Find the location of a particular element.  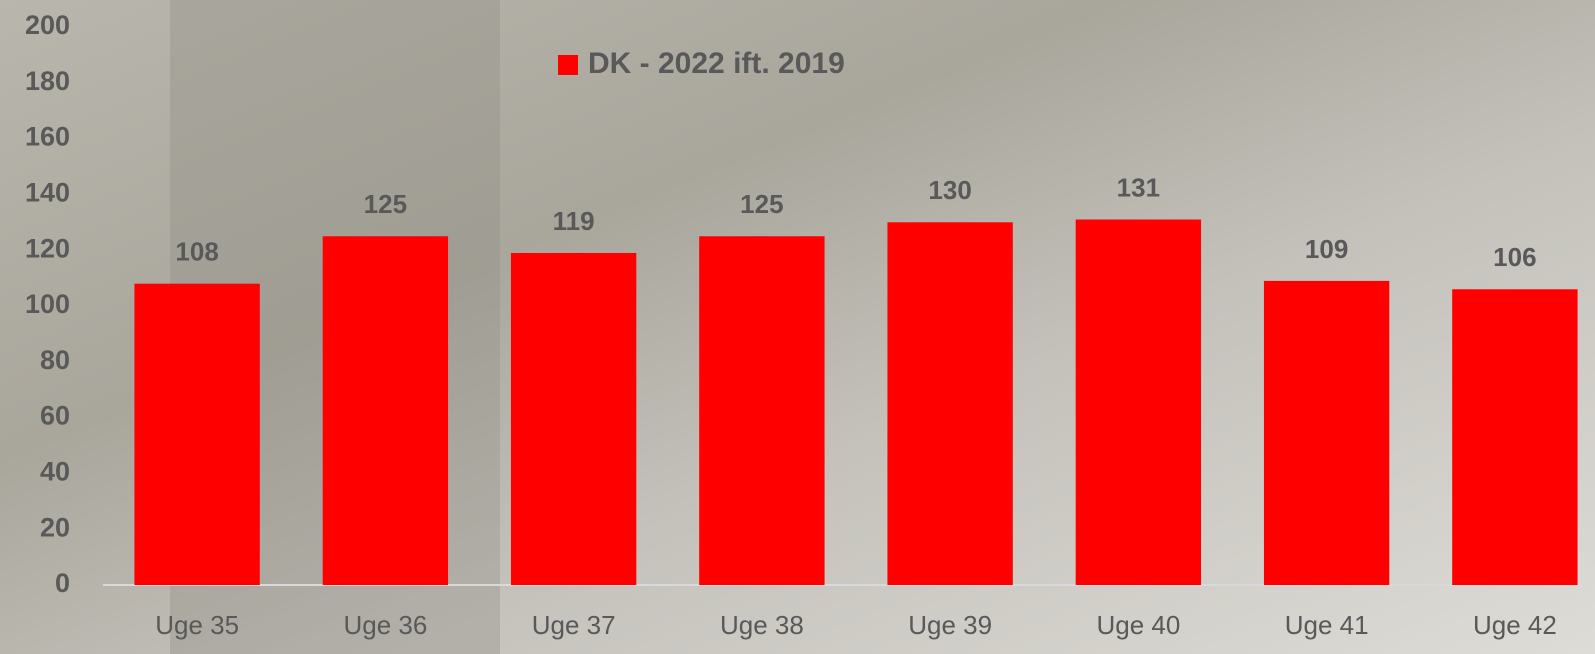

y-tick-label: 200 is located at coordinates (47, 25).